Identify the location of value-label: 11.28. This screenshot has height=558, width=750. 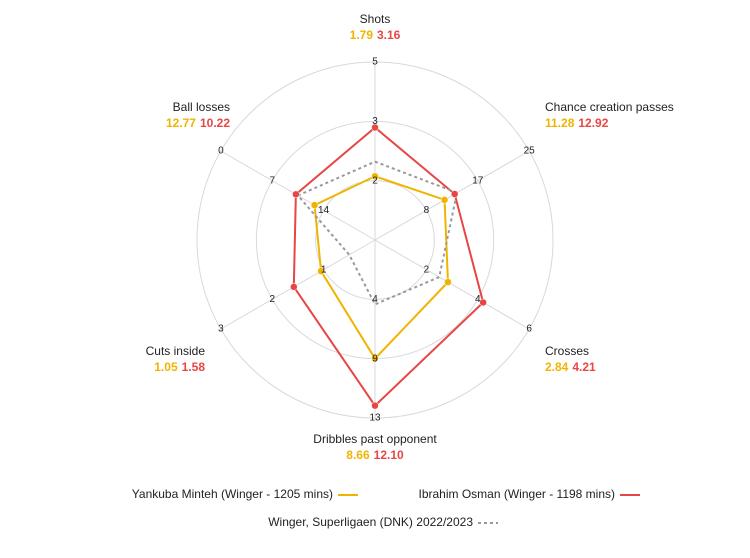
(560, 123).